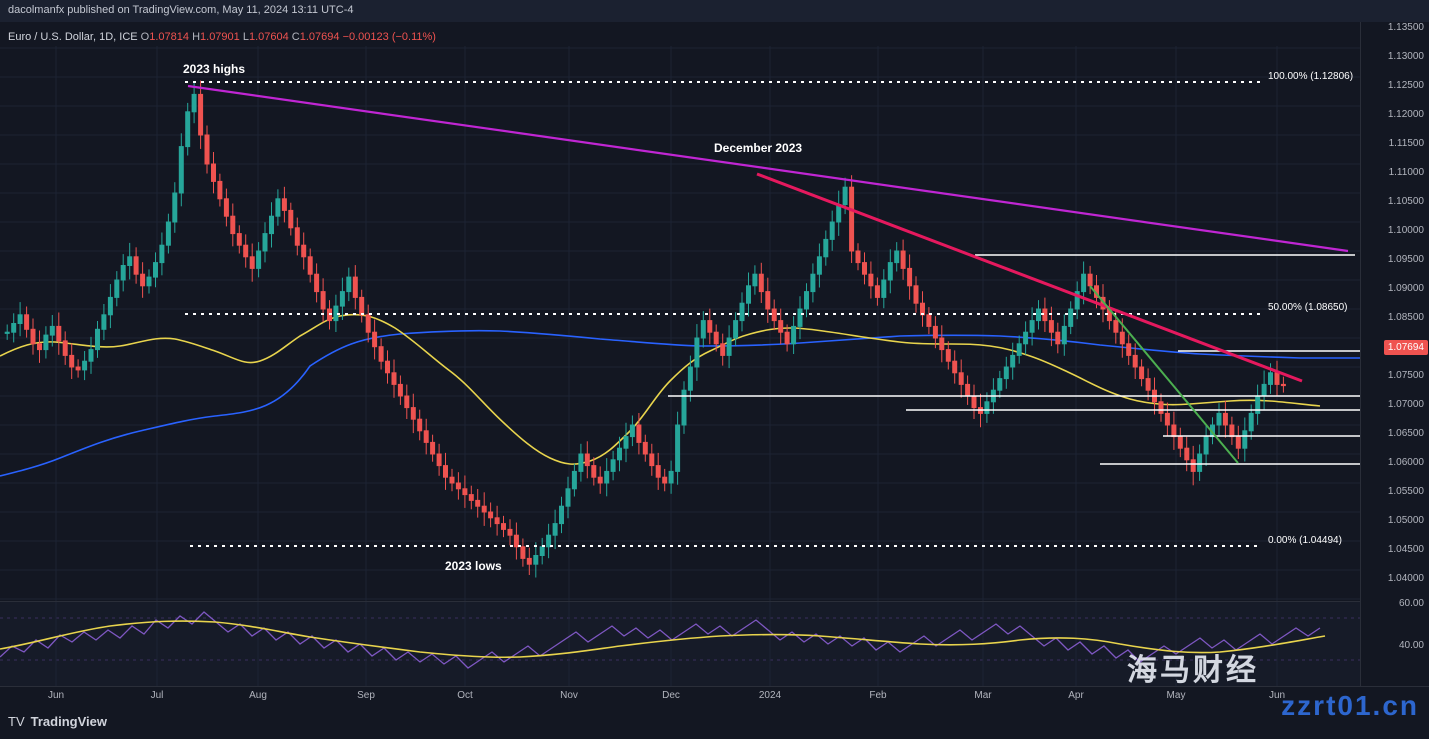 The width and height of the screenshot is (1429, 739). I want to click on symbol-name: Euro / U.S. Dollar, 1D, ICE, so click(73, 37).